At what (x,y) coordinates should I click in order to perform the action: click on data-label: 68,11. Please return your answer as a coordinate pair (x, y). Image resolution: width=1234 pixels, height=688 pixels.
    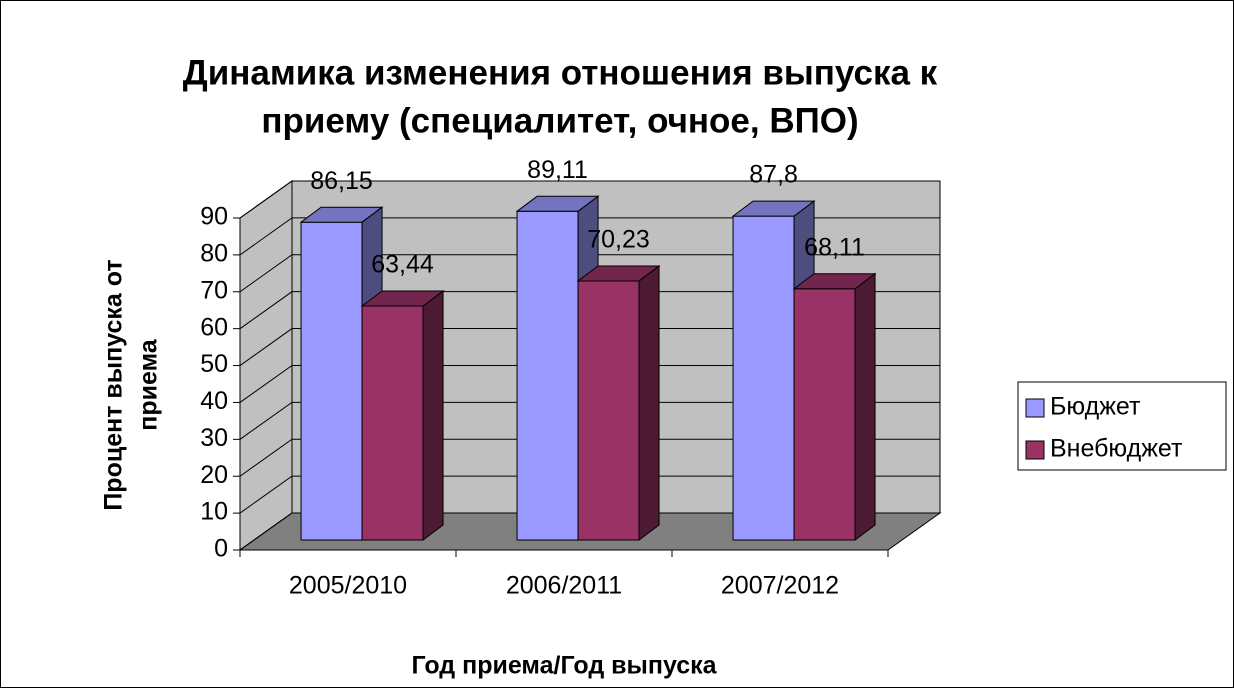
    Looking at the image, I should click on (834, 247).